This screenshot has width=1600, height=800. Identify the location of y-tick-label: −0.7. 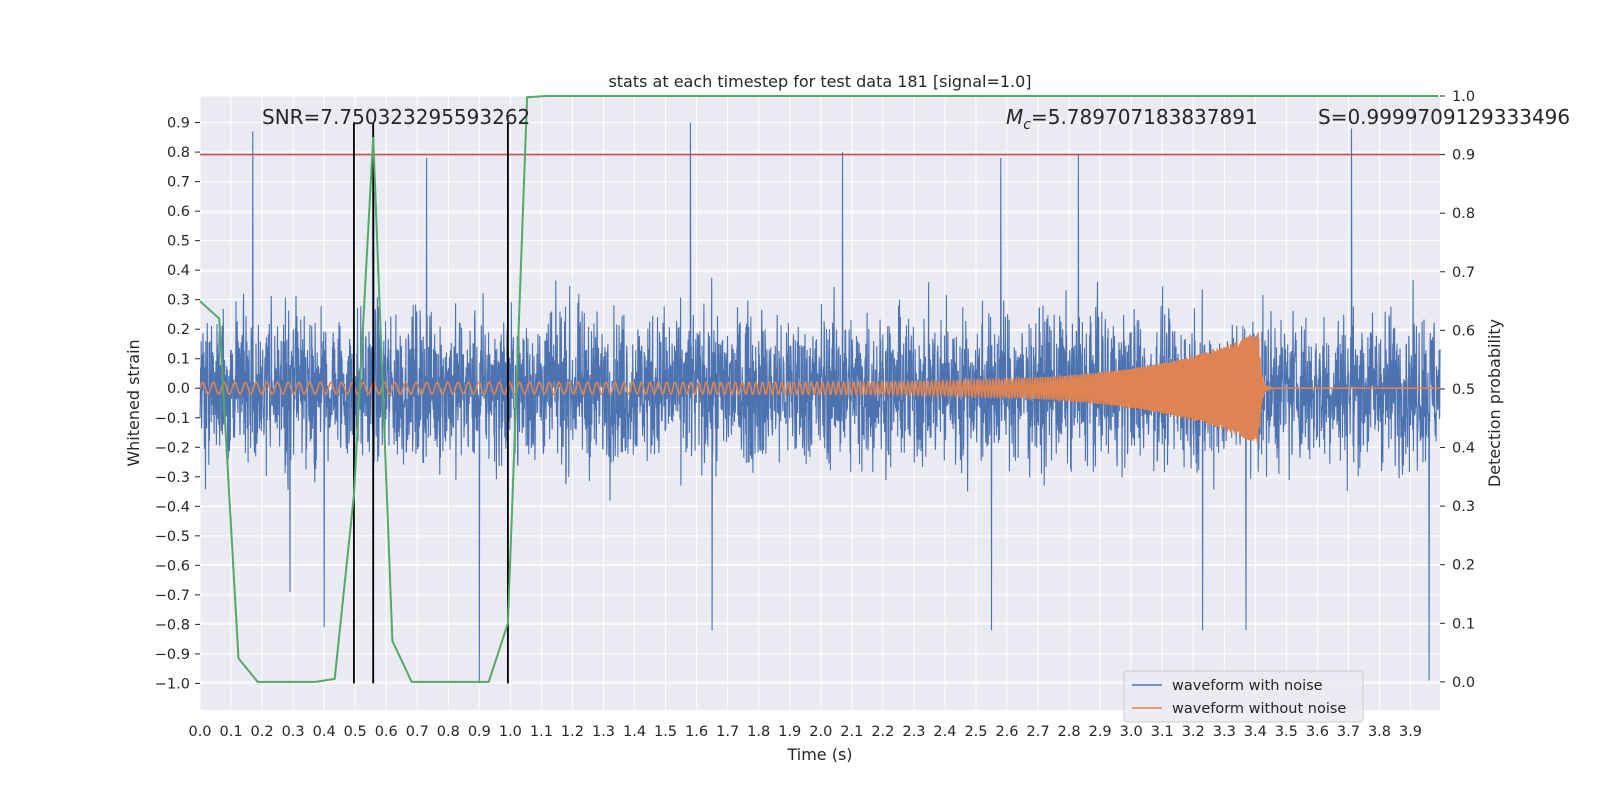
(172, 596).